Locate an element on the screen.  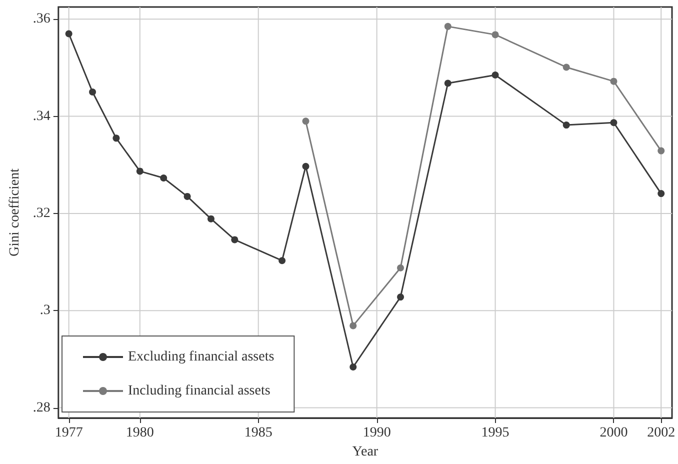
y-tick-label: .32 is located at coordinates (41, 213).